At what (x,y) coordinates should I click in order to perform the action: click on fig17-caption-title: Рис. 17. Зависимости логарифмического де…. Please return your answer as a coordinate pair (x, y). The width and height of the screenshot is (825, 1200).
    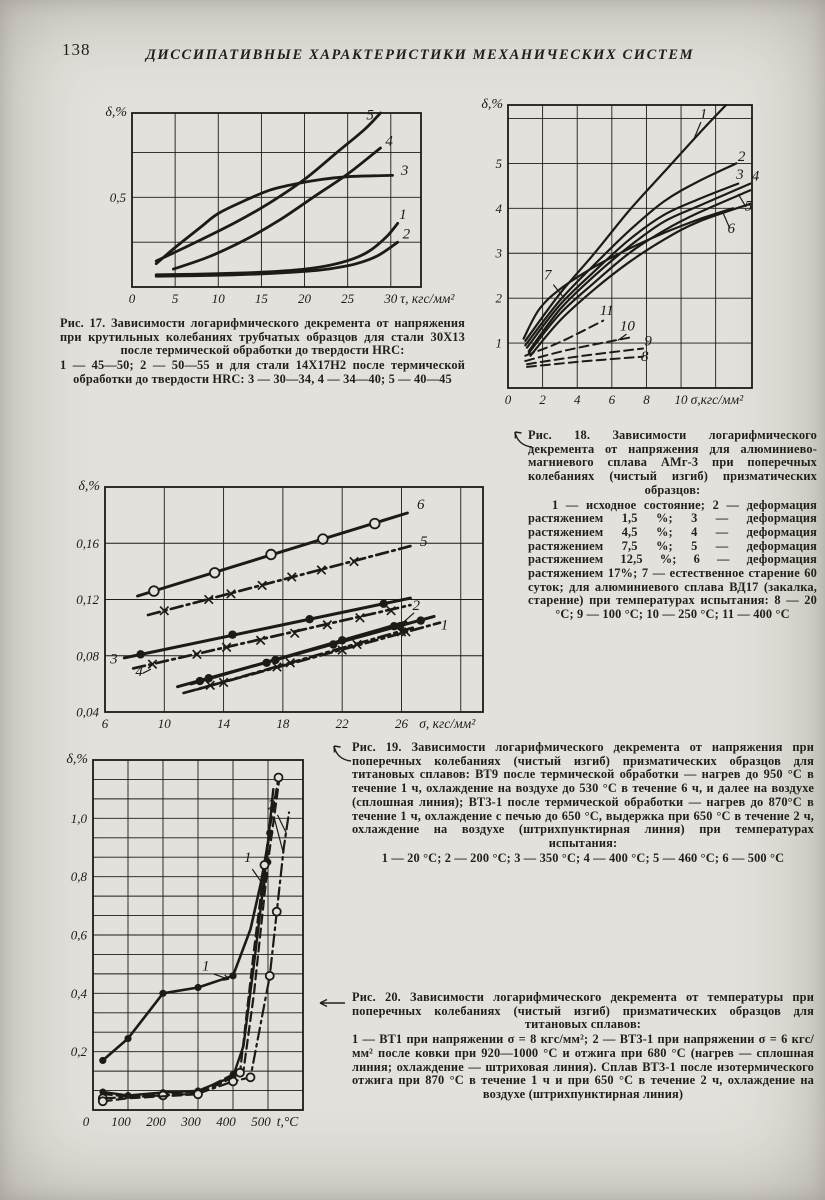
    Looking at the image, I should click on (262, 337).